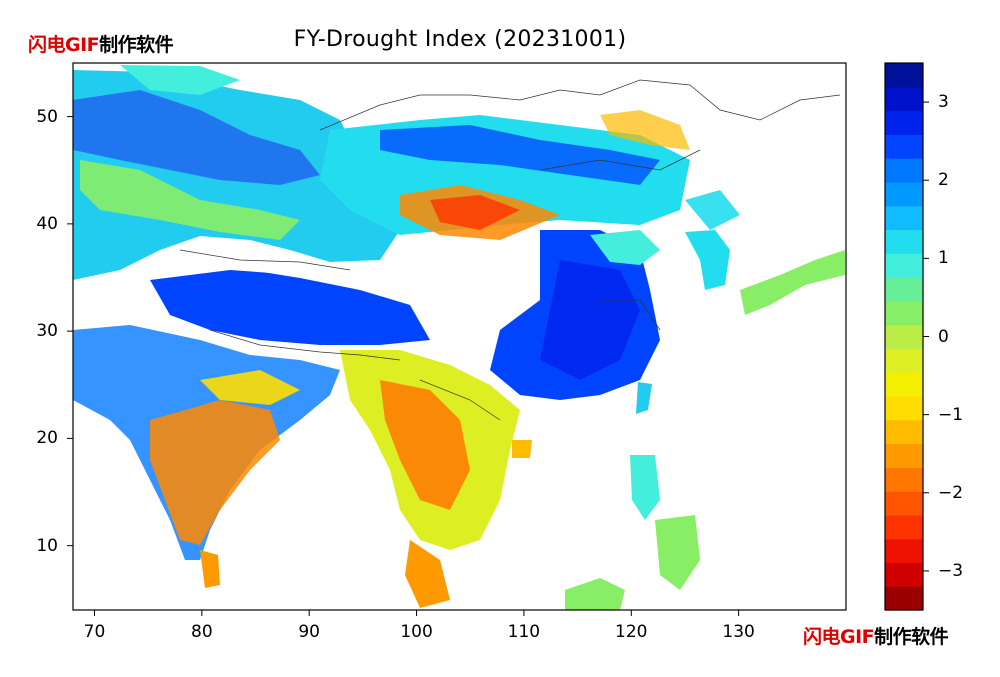  Describe the element at coordinates (876, 637) in the screenshot. I see `watermark-bottom: 闪电GIF制作软件` at that location.